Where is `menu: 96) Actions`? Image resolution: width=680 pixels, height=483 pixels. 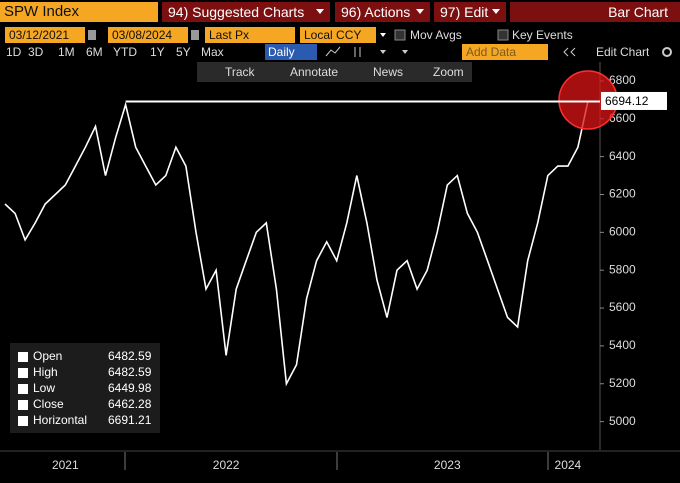
menu: 96) Actions is located at coordinates (382, 12).